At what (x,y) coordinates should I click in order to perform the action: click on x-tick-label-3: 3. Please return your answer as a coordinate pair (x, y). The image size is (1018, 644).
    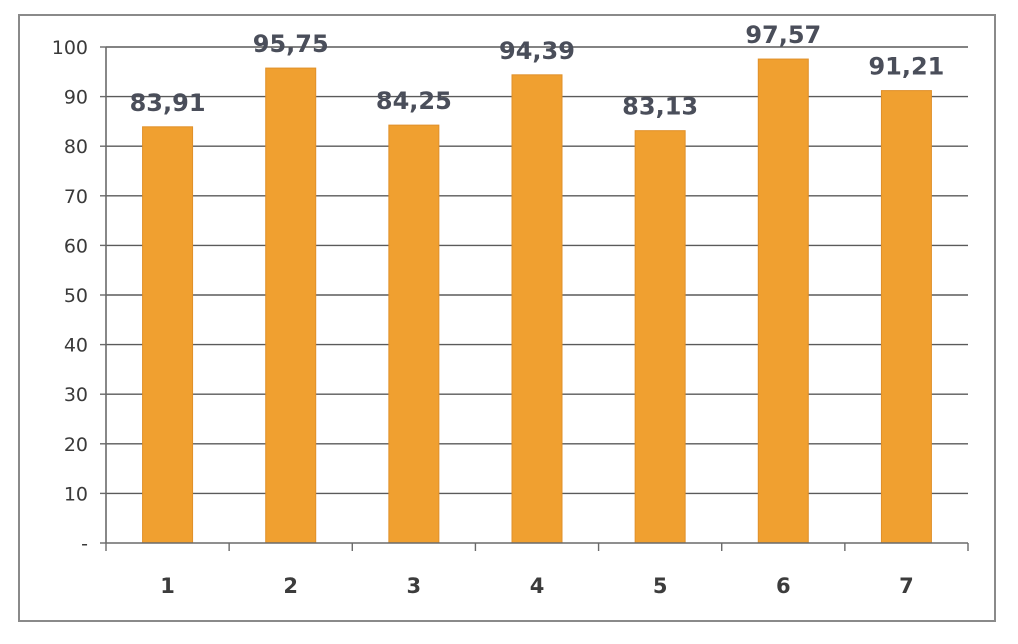
    Looking at the image, I should click on (414, 586).